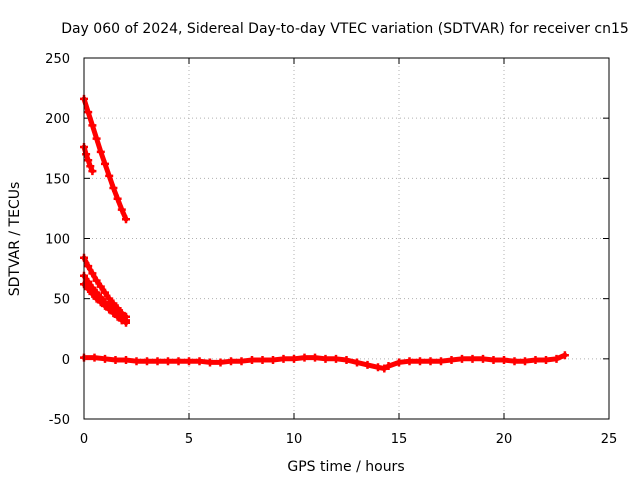  I want to click on series-baseline, so click(324, 362).